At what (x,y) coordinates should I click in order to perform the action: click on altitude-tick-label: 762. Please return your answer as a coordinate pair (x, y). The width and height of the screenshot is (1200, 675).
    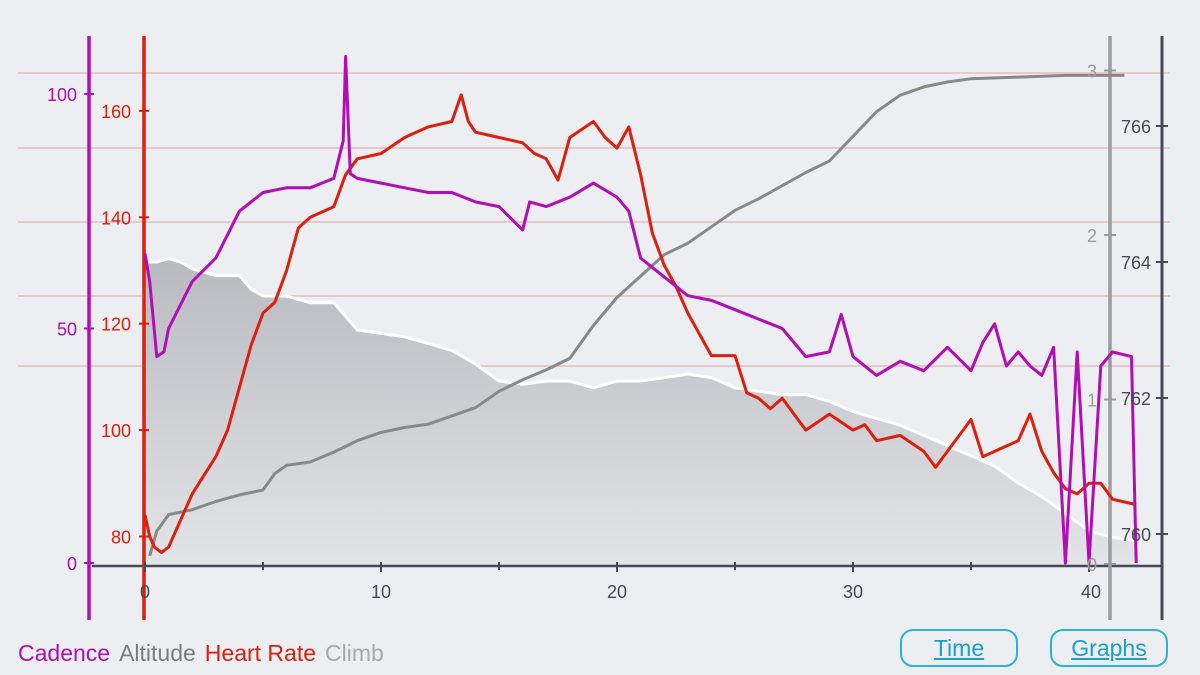
    Looking at the image, I should click on (1136, 399).